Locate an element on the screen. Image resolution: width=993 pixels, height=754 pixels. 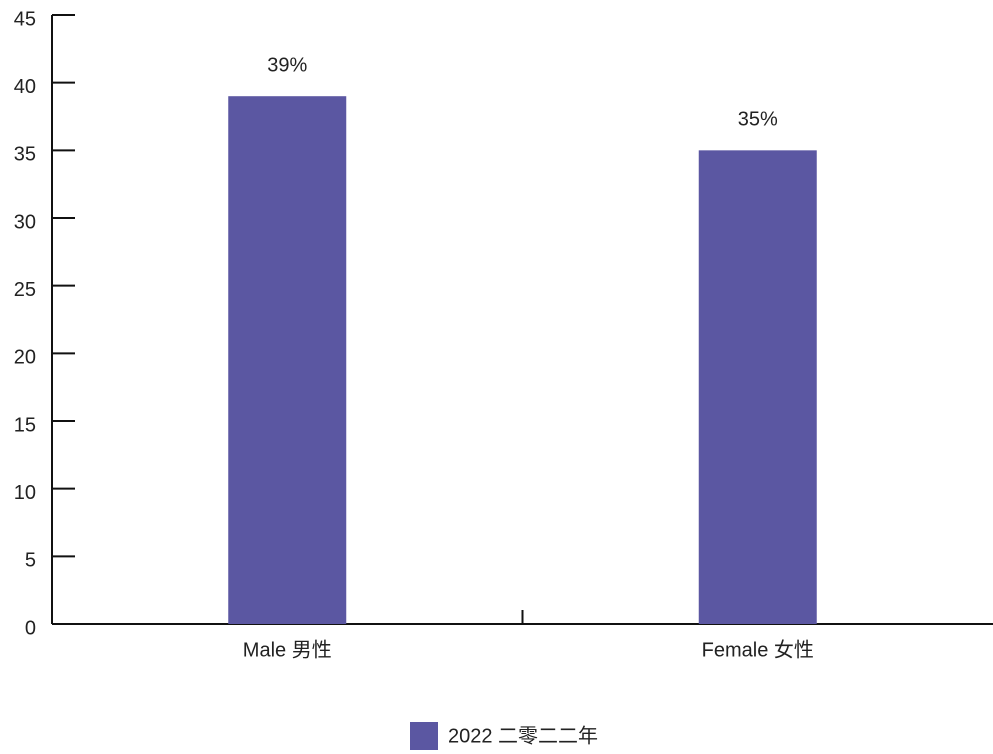
x-tick-label: Male 男性 is located at coordinates (287, 649).